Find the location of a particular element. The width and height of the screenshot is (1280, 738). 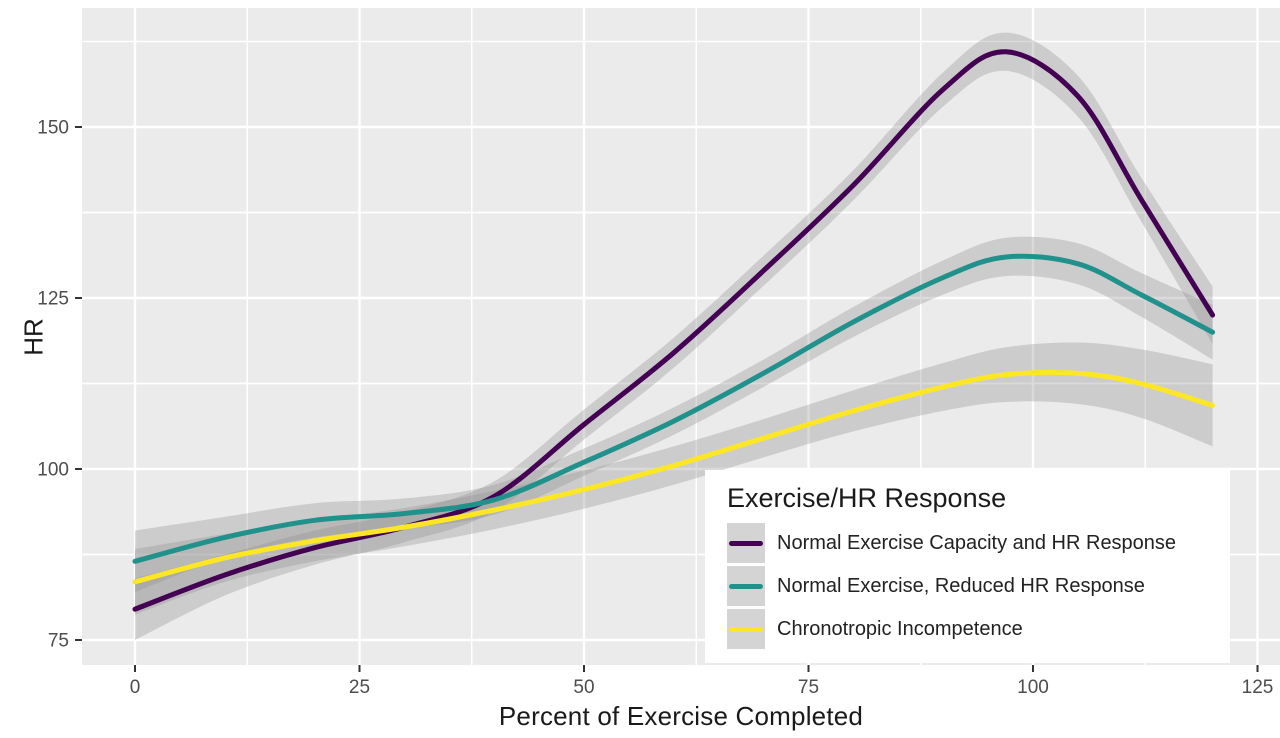

y-tick-label: 125 is located at coordinates (53, 299).